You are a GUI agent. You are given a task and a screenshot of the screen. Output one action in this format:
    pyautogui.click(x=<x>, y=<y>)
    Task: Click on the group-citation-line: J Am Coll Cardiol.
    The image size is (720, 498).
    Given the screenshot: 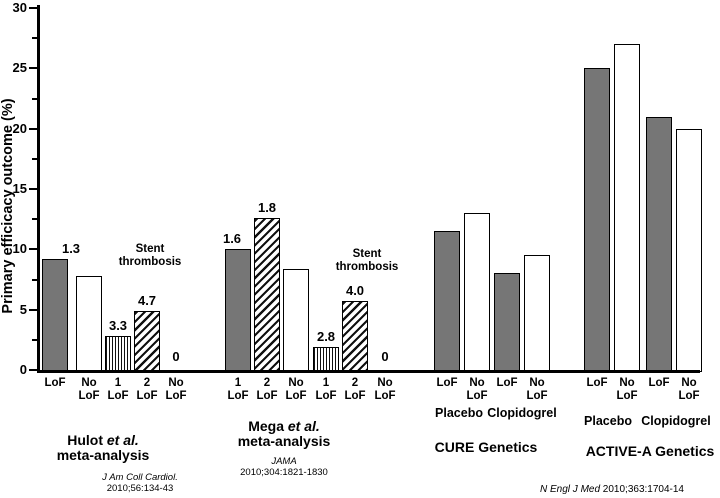 What is the action you would take?
    pyautogui.click(x=140, y=477)
    